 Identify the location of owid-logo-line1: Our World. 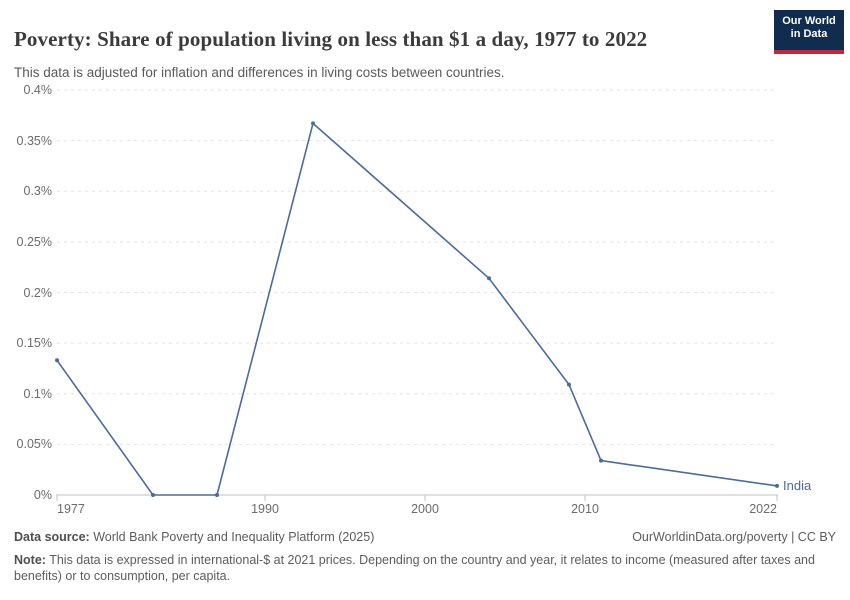
(809, 21).